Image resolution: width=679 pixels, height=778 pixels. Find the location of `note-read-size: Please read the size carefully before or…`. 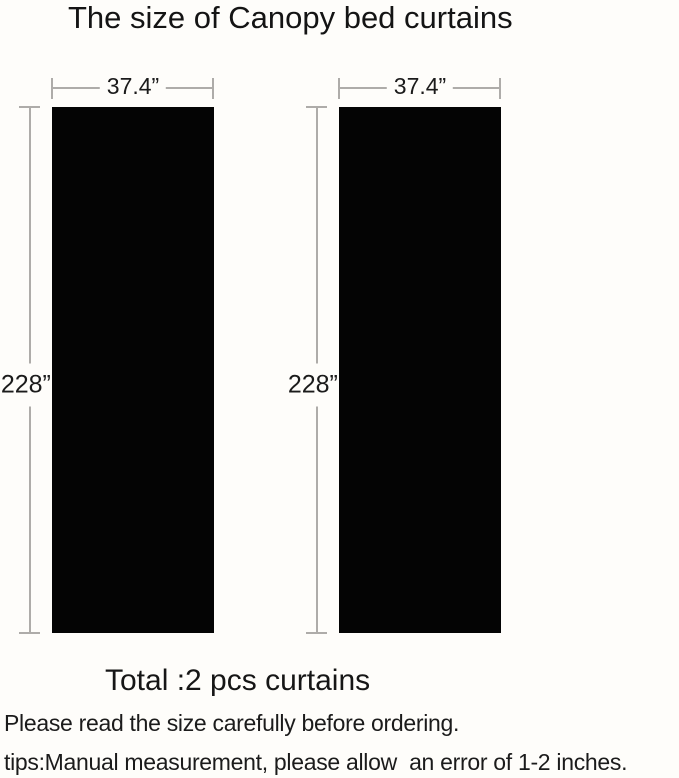

note-read-size: Please read the size carefully before or… is located at coordinates (232, 723).